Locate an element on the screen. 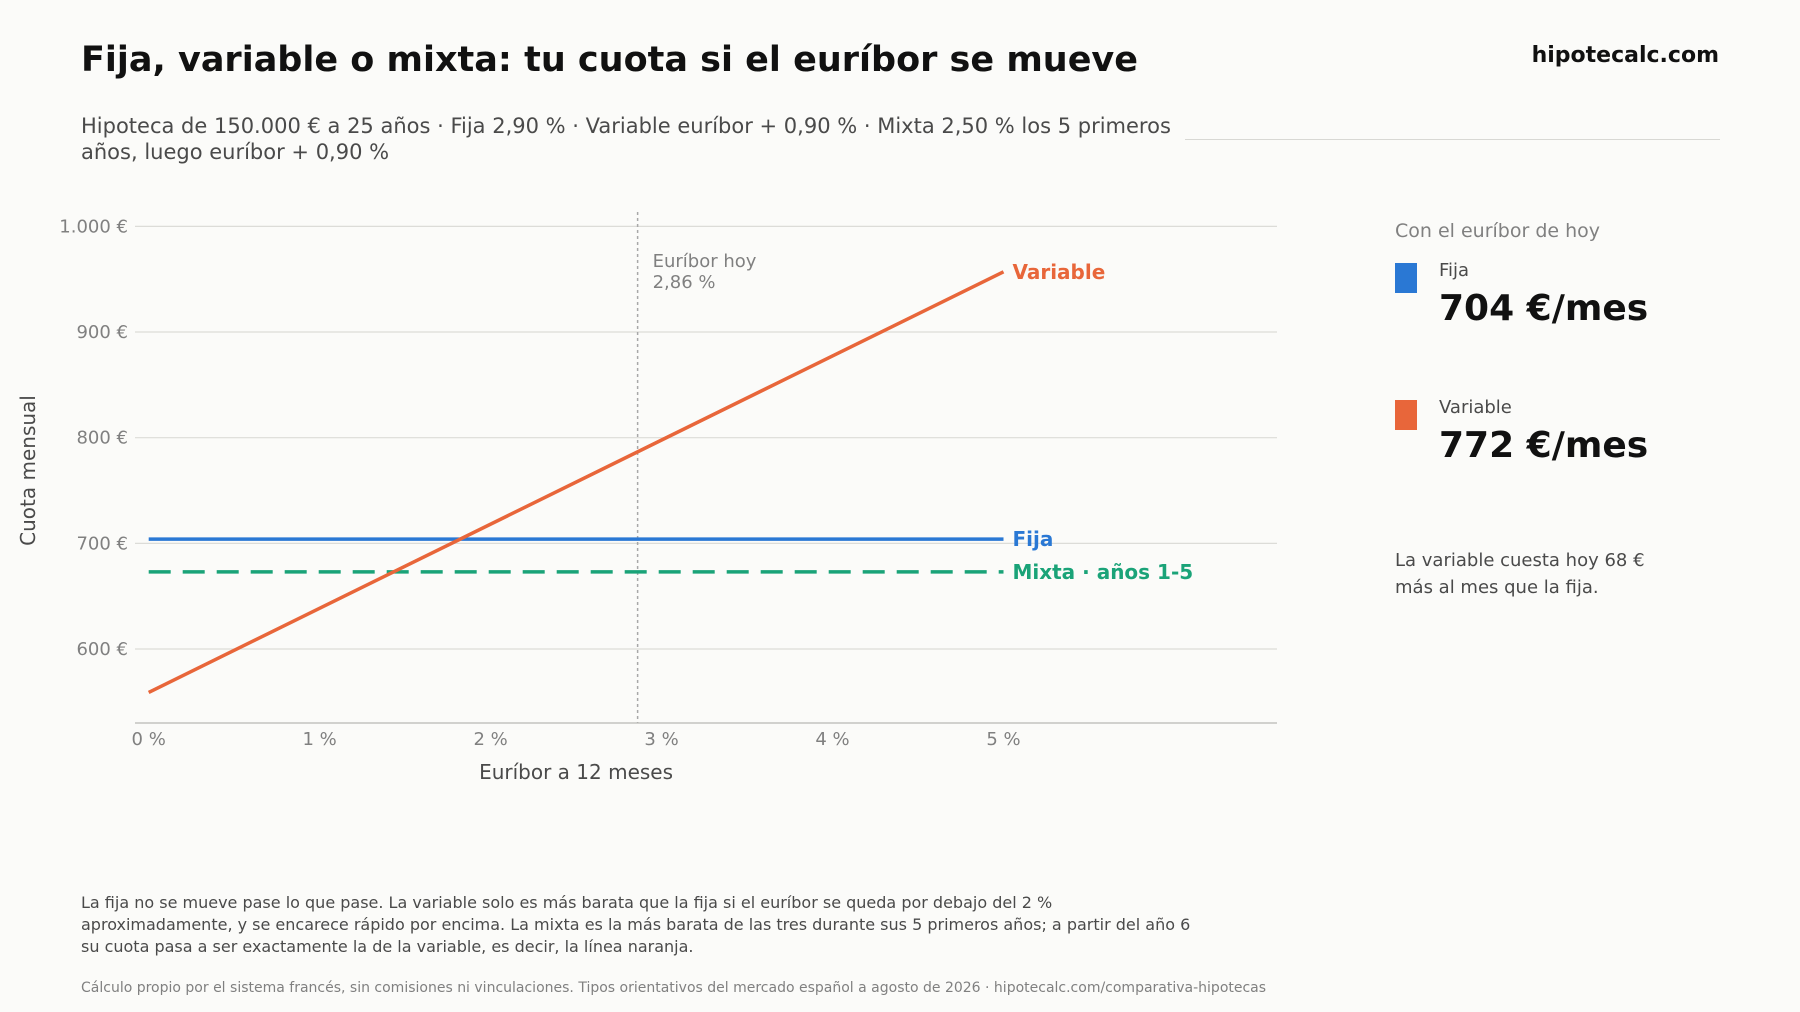 The width and height of the screenshot is (1800, 1012). kpi-fija-value: 704 €/mes is located at coordinates (1544, 308).